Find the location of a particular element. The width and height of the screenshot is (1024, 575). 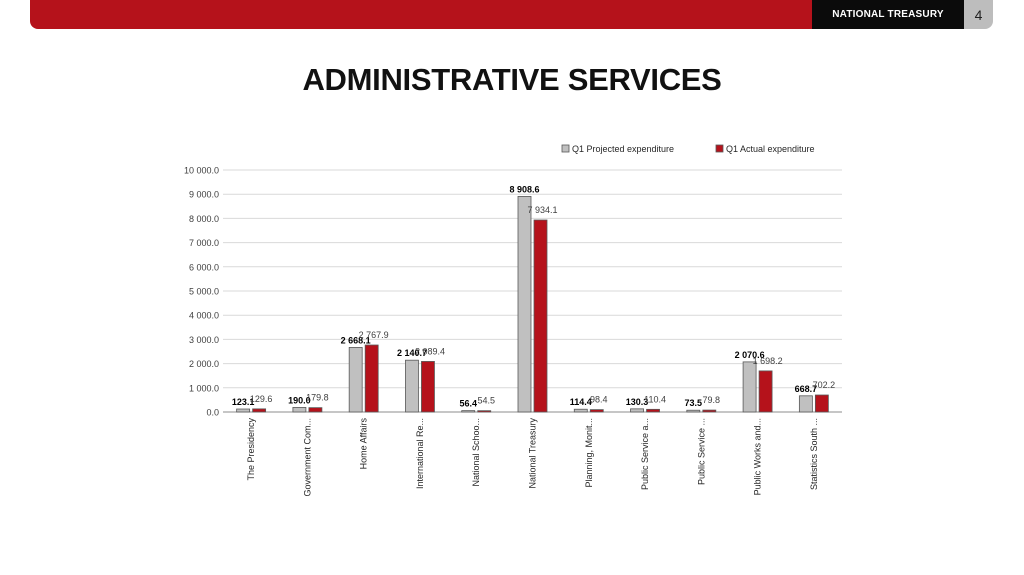

data-label-actual: 702.2 is located at coordinates (824, 385).